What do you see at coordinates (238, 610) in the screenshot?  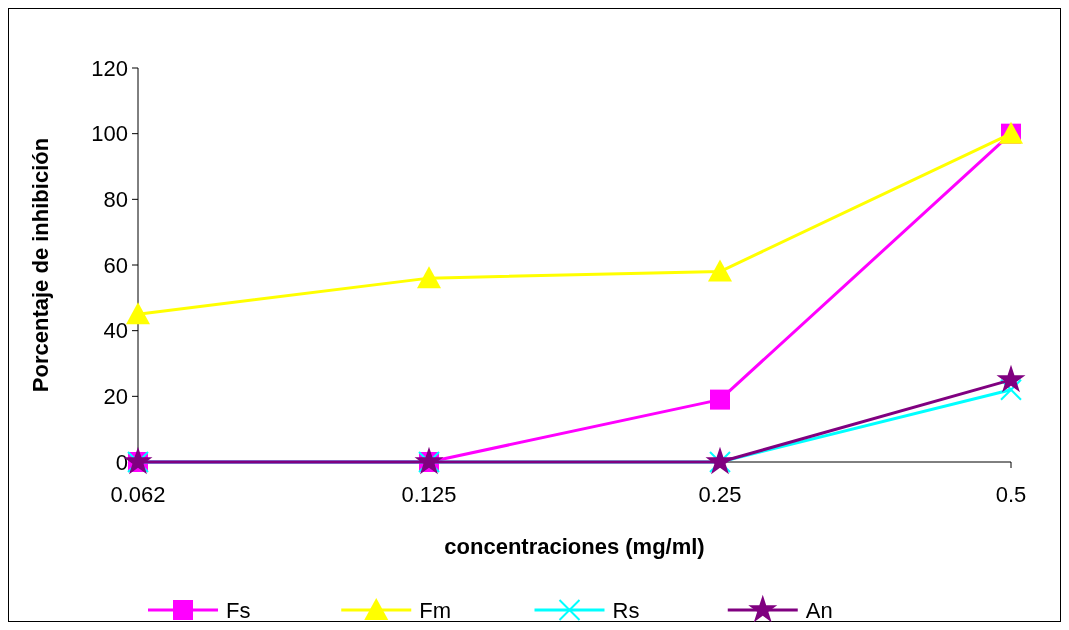 I see `legend-label: Fs` at bounding box center [238, 610].